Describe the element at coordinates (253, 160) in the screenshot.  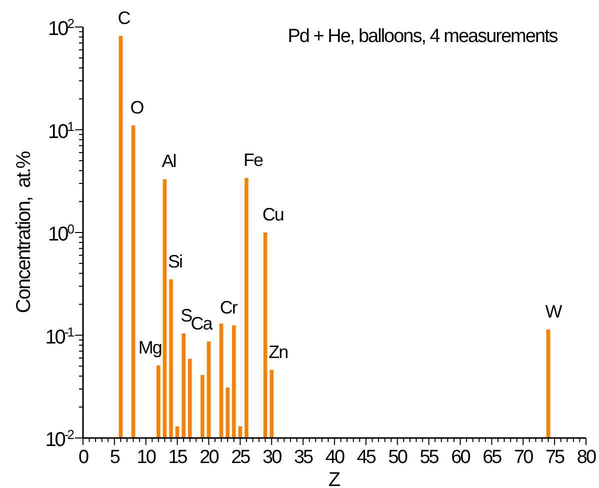
I see `annotation: Fe` at that location.